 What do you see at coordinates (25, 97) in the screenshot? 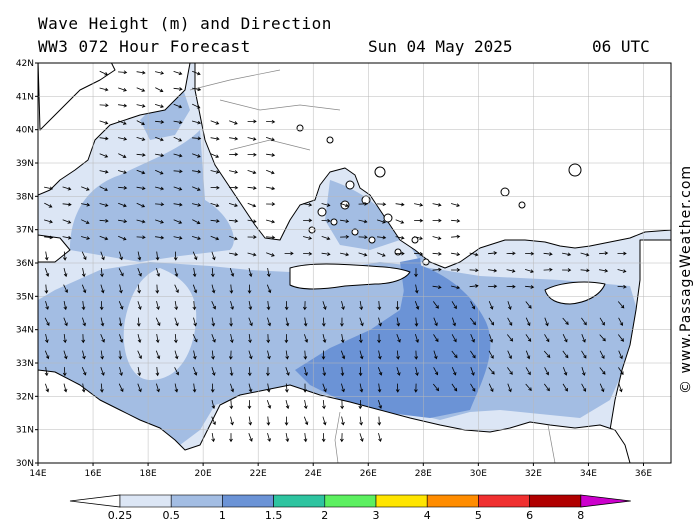
I see `lat-tick-label: 41N` at bounding box center [25, 97].